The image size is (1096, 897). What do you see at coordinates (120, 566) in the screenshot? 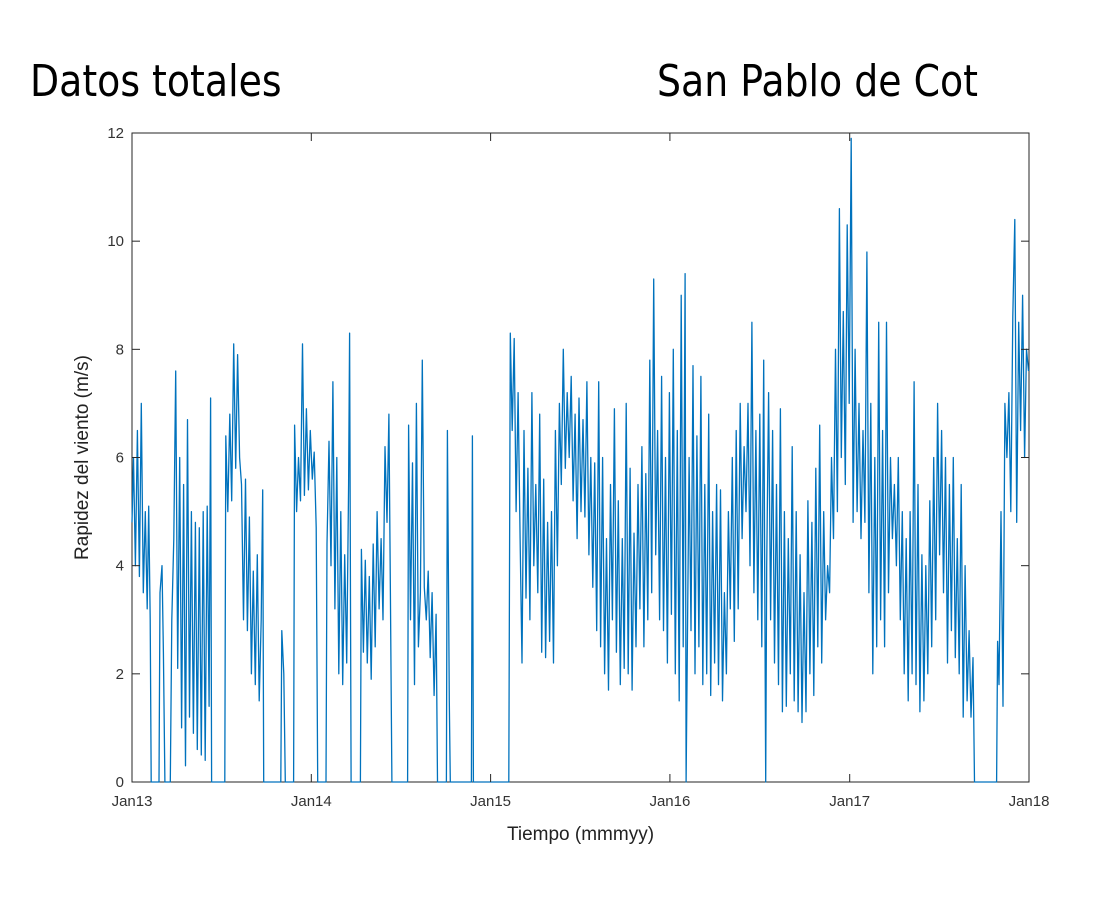
I see `y-tick-label: 4` at bounding box center [120, 566].